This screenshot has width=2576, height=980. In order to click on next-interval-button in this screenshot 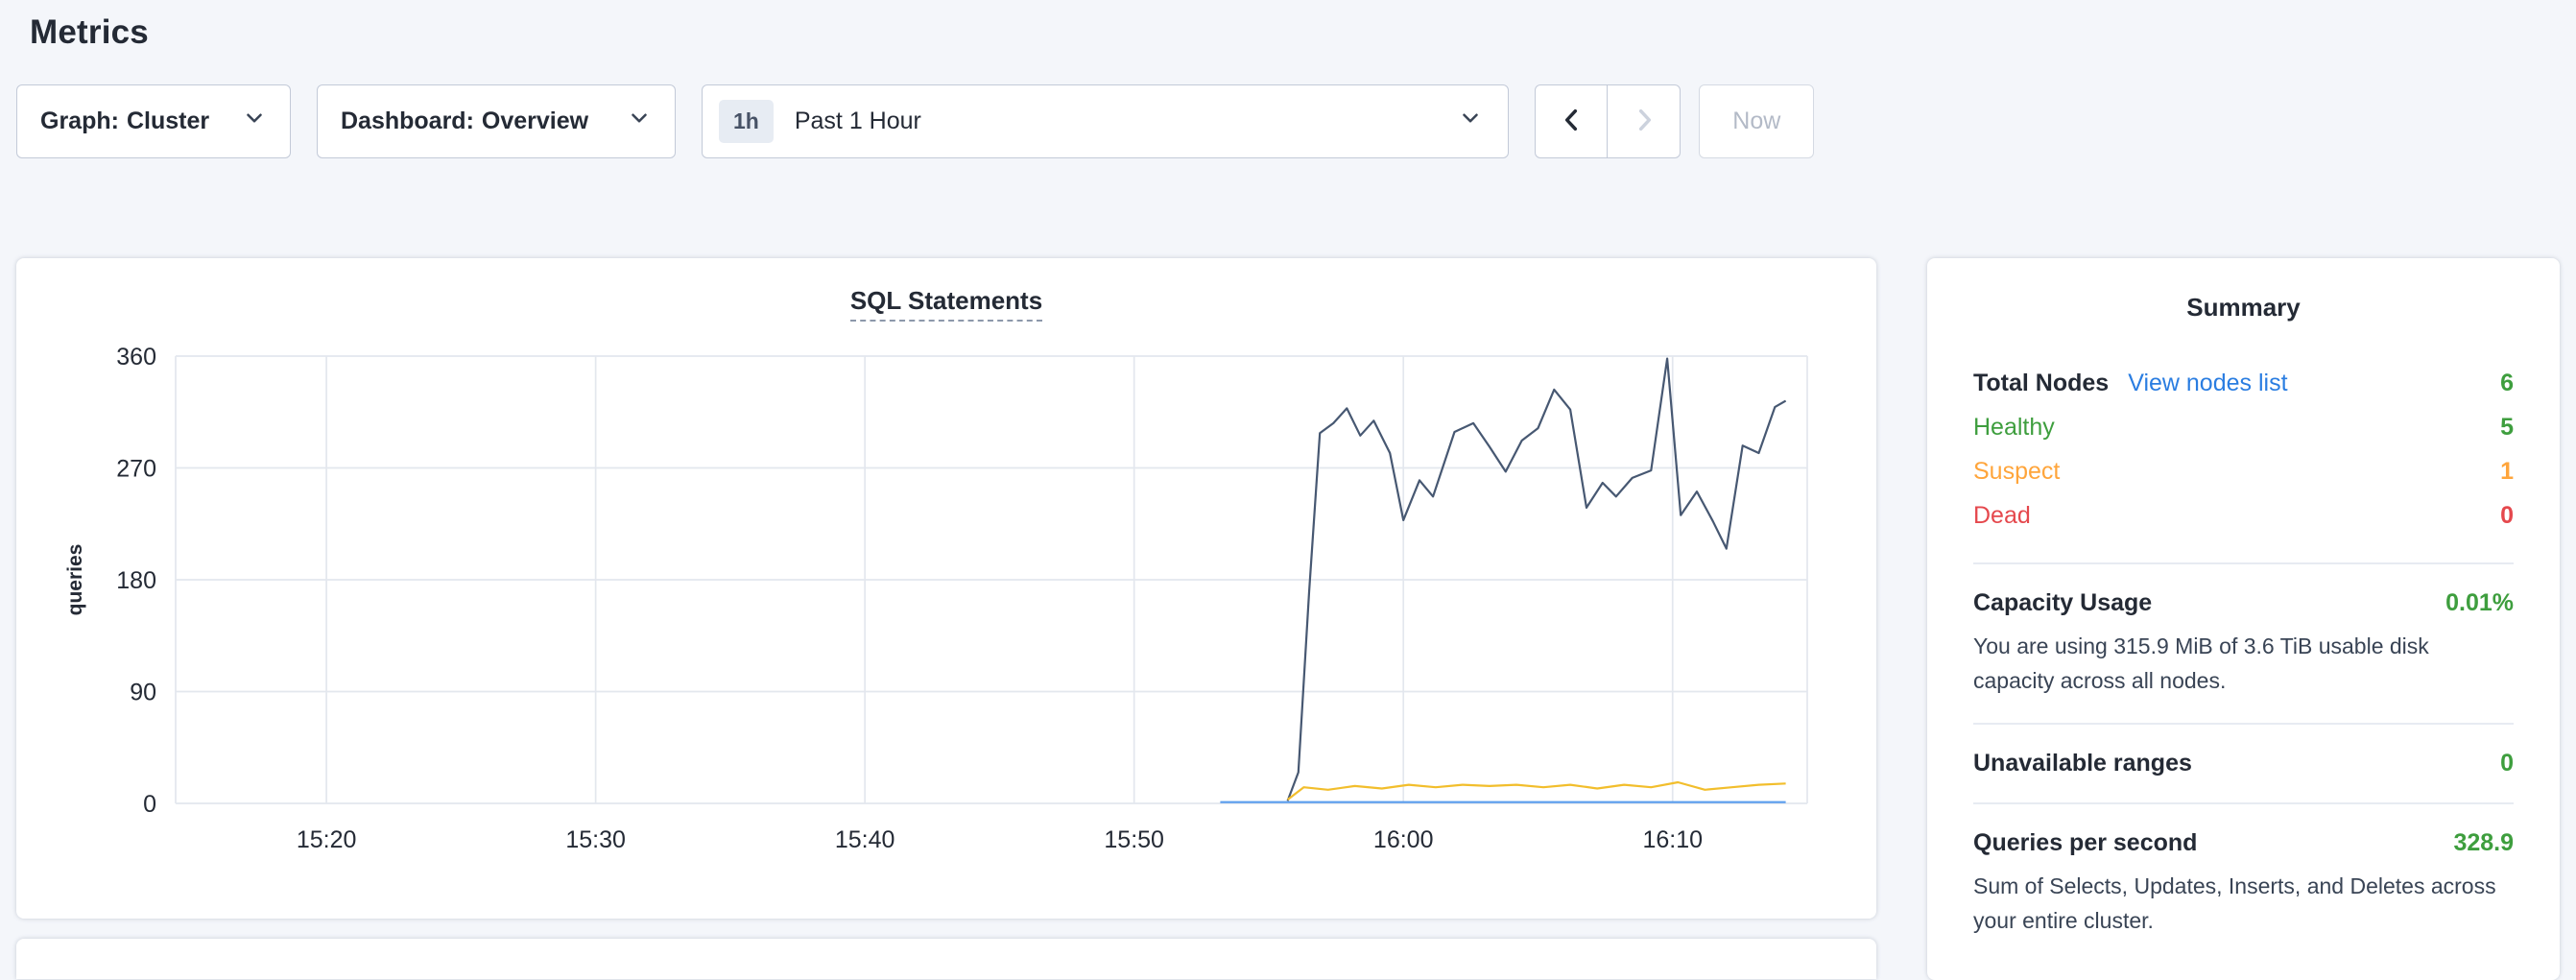, I will do `click(1644, 121)`.